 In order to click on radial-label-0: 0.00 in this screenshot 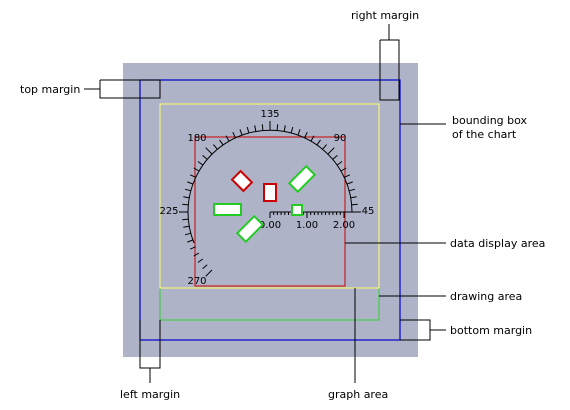, I will do `click(270, 225)`.